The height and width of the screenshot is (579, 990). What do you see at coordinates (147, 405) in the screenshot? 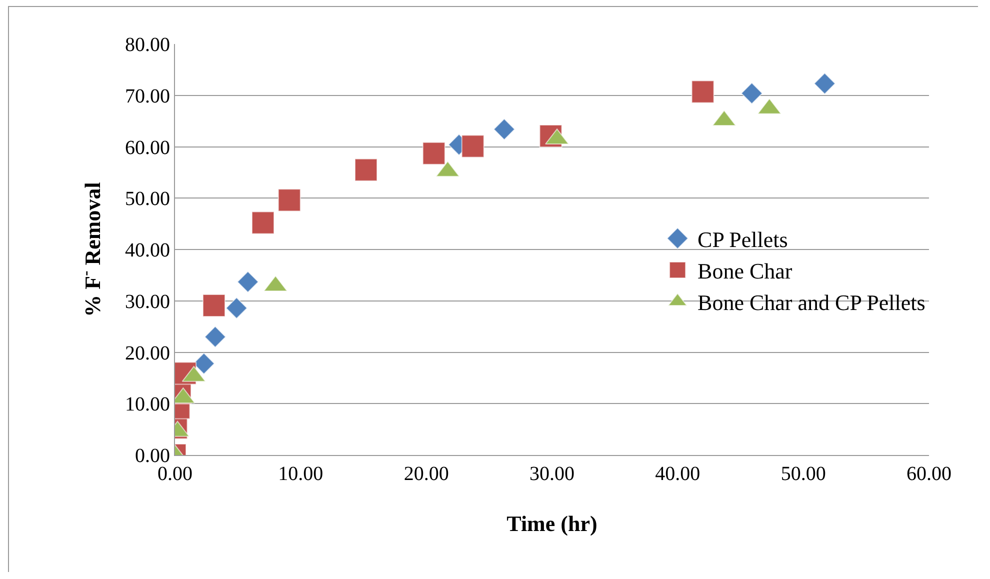
I see `y-tick-label: 10.00` at bounding box center [147, 405].